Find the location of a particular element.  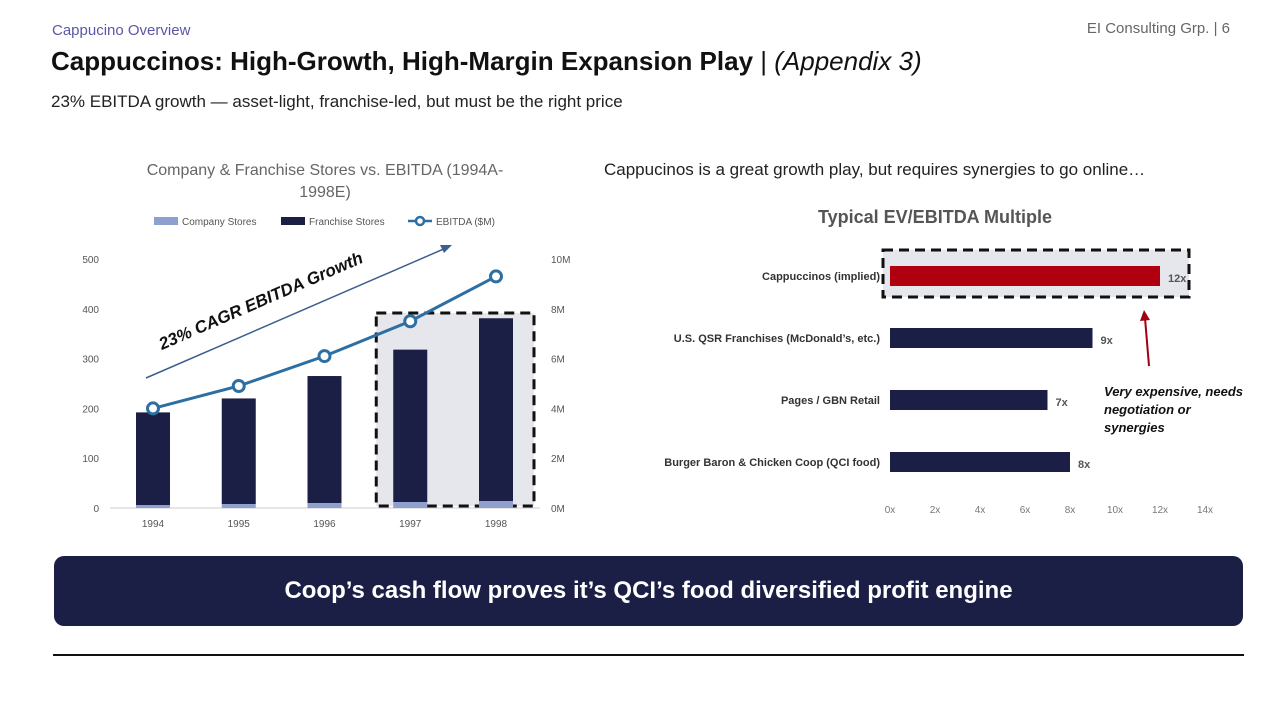

y2-tick-label: 8M is located at coordinates (558, 310).